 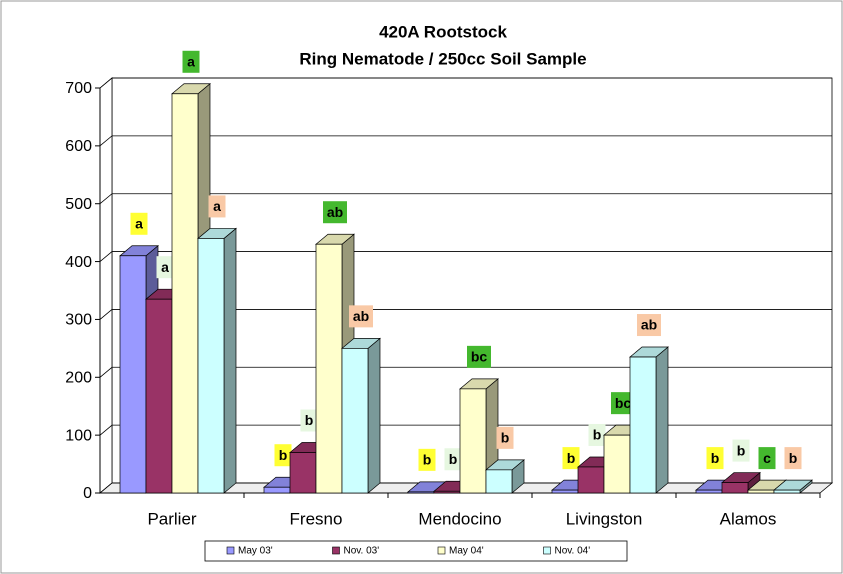 I want to click on y-tick-label: 400, so click(x=78, y=262).